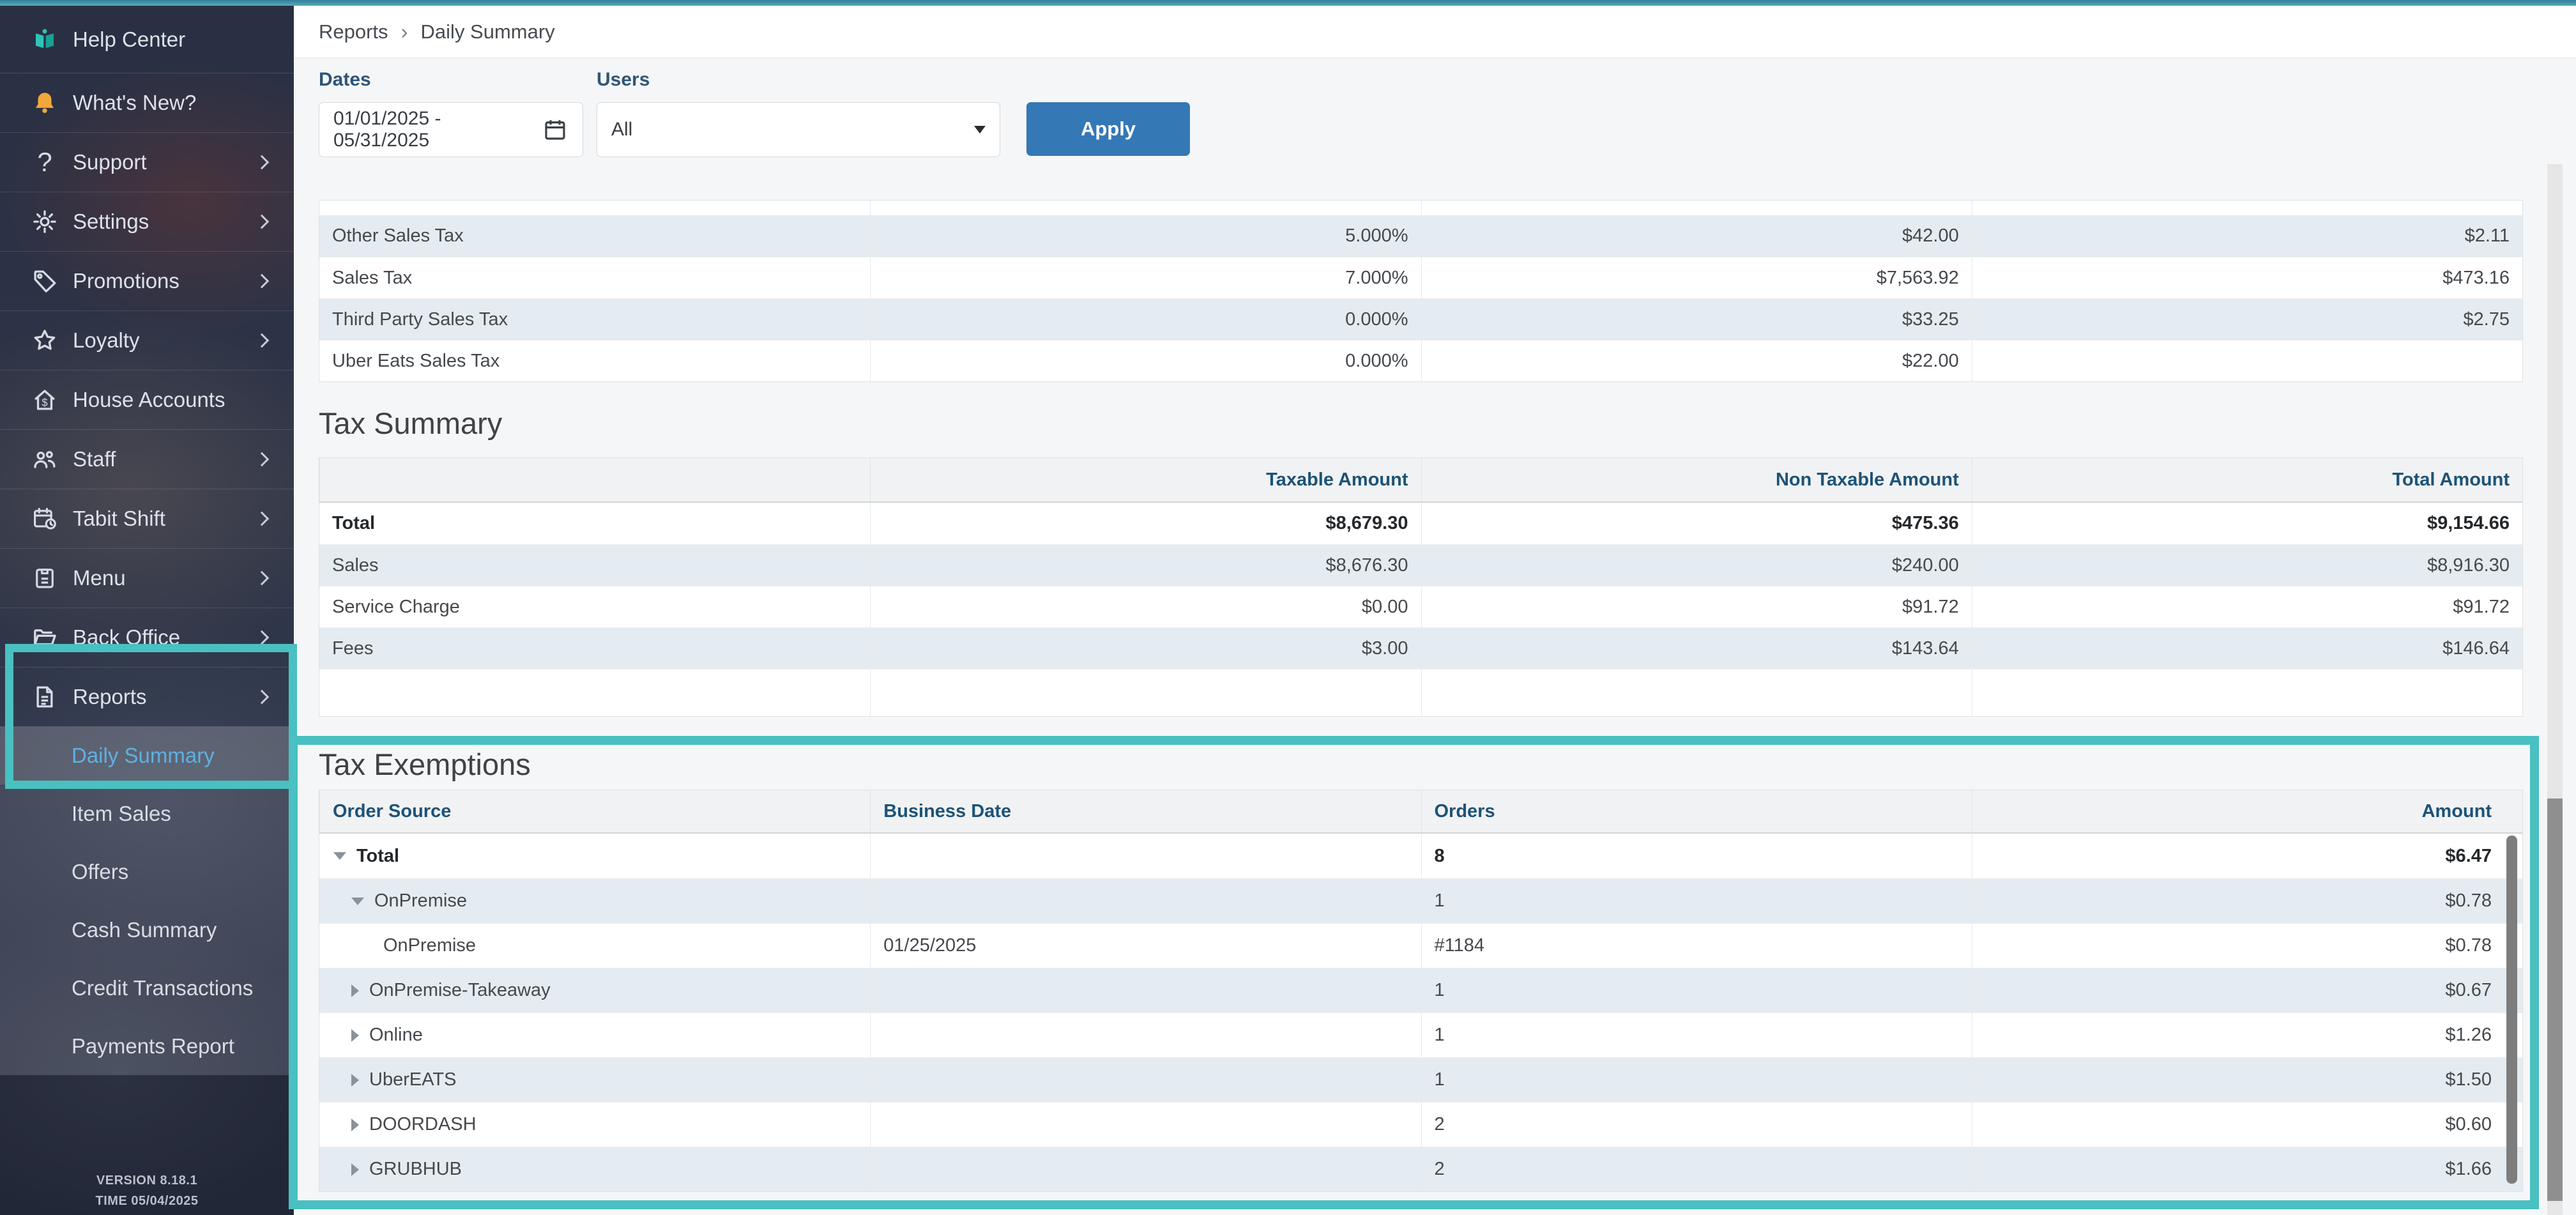 The image size is (2576, 1215). Describe the element at coordinates (147, 578) in the screenshot. I see `sidebar-item-menu: Menu` at that location.